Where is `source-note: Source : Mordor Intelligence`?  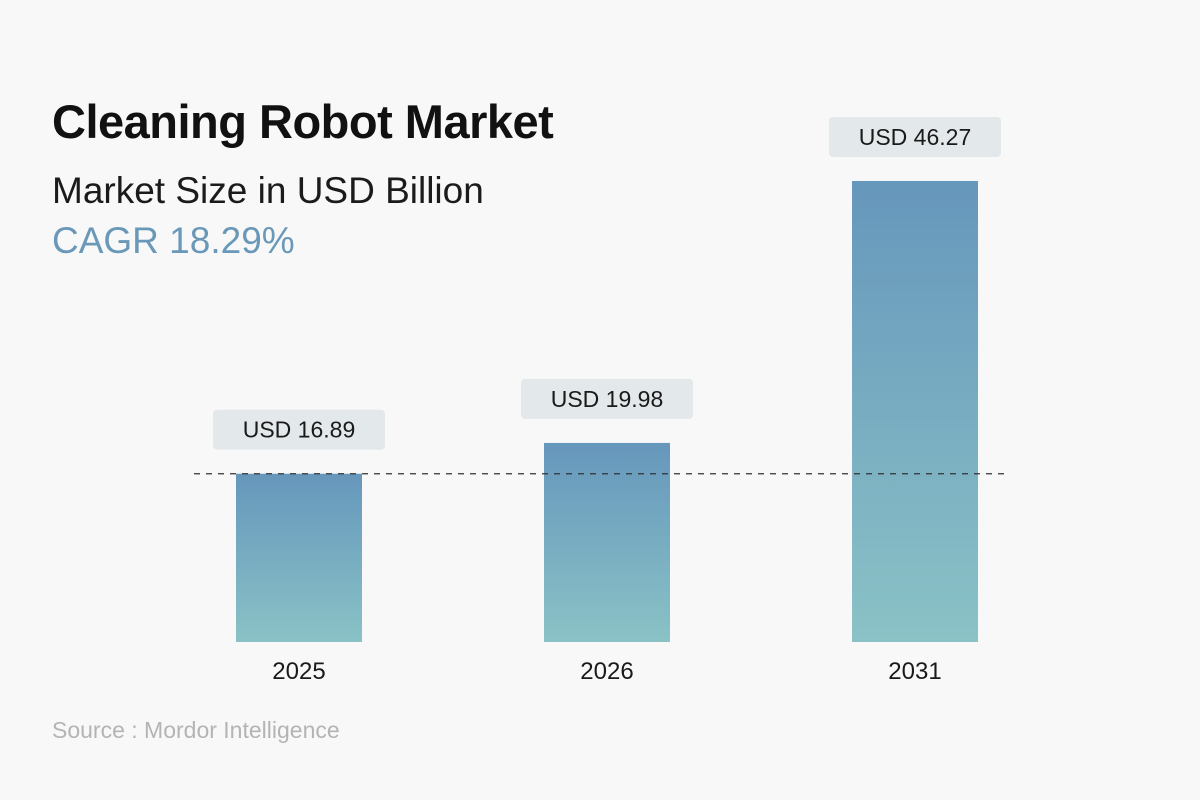 source-note: Source : Mordor Intelligence is located at coordinates (196, 730).